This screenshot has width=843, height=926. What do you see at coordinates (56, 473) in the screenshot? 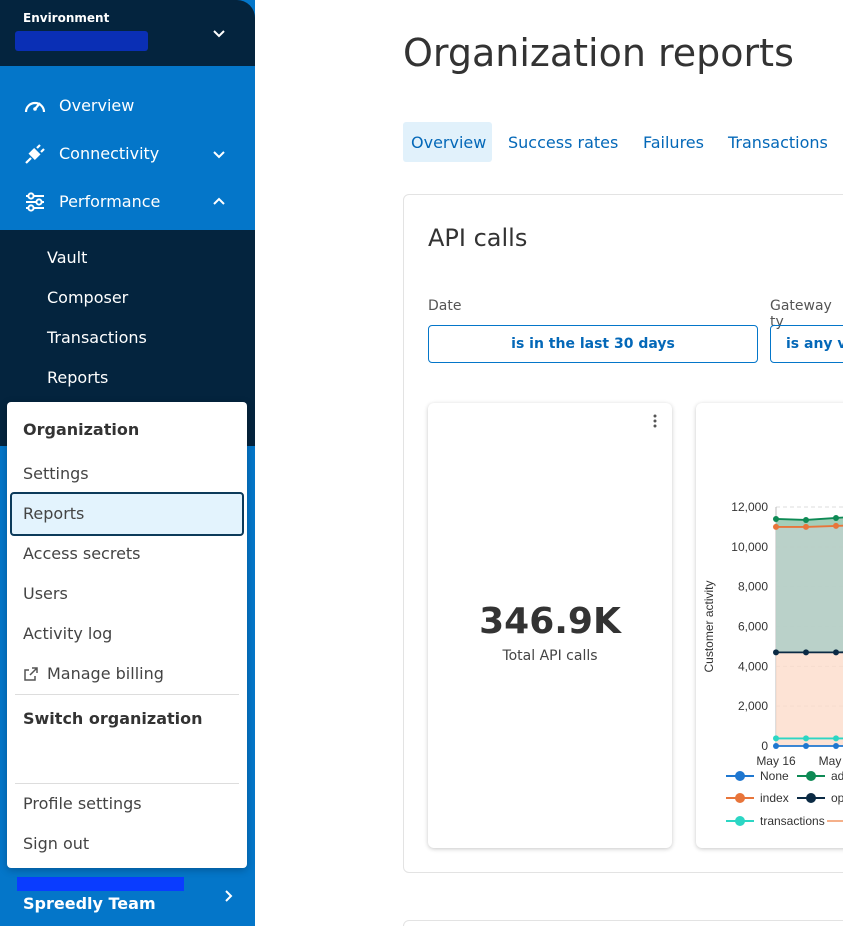
I see `menu-item-settings: Settings` at bounding box center [56, 473].